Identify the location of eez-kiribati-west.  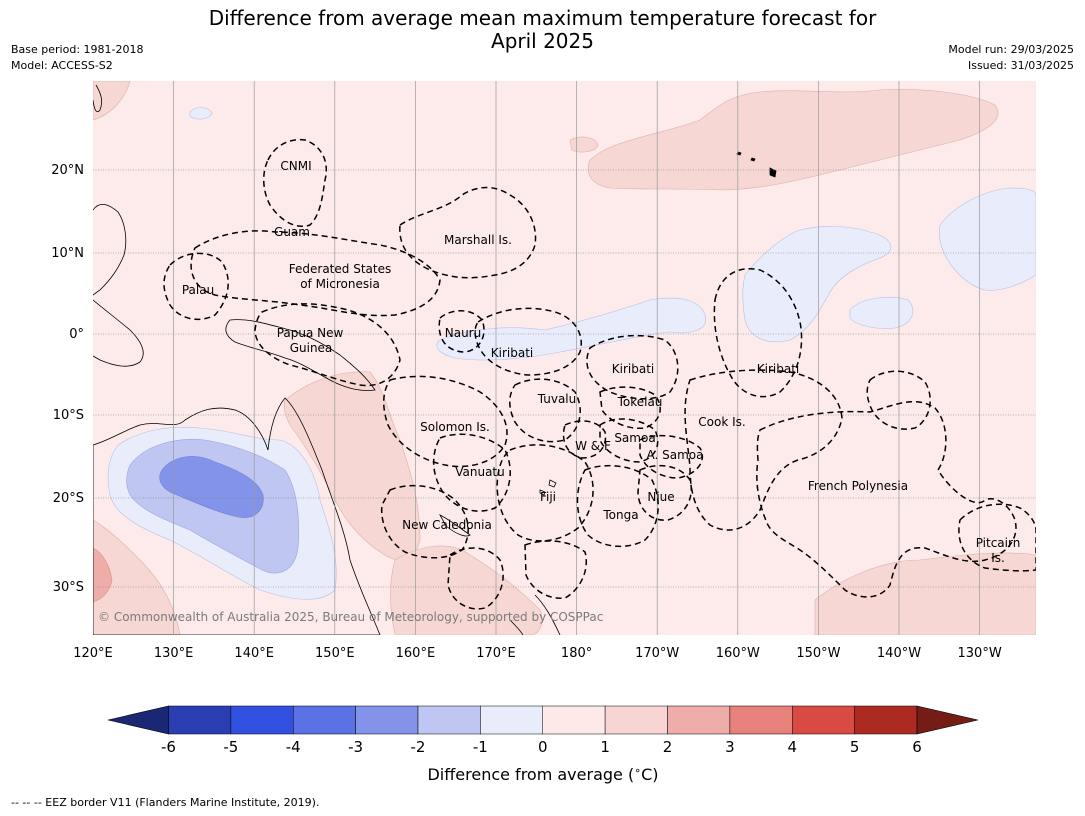
(528, 341).